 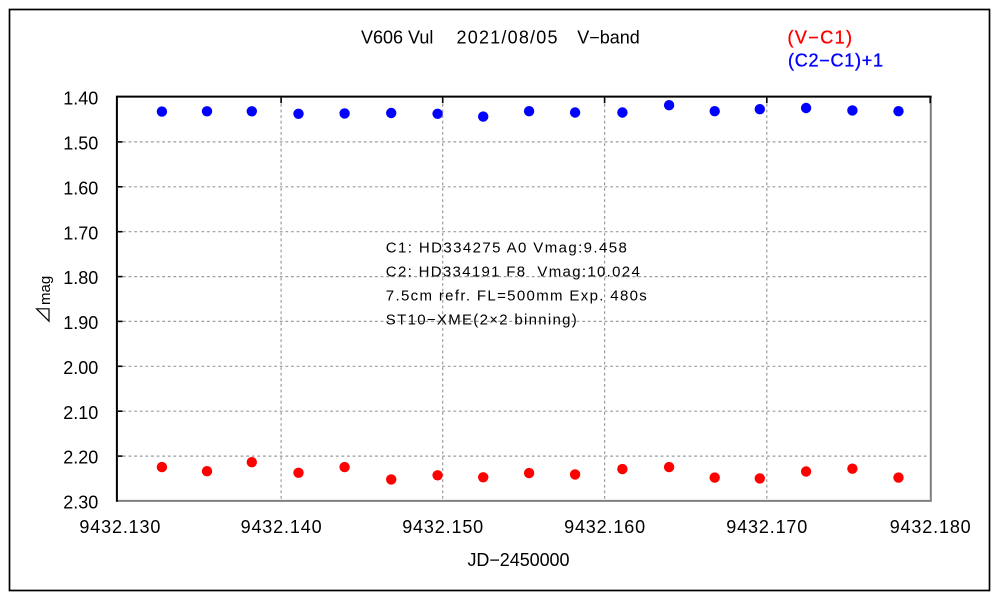 What do you see at coordinates (766, 527) in the screenshot?
I see `svg-text: 9432.170` at bounding box center [766, 527].